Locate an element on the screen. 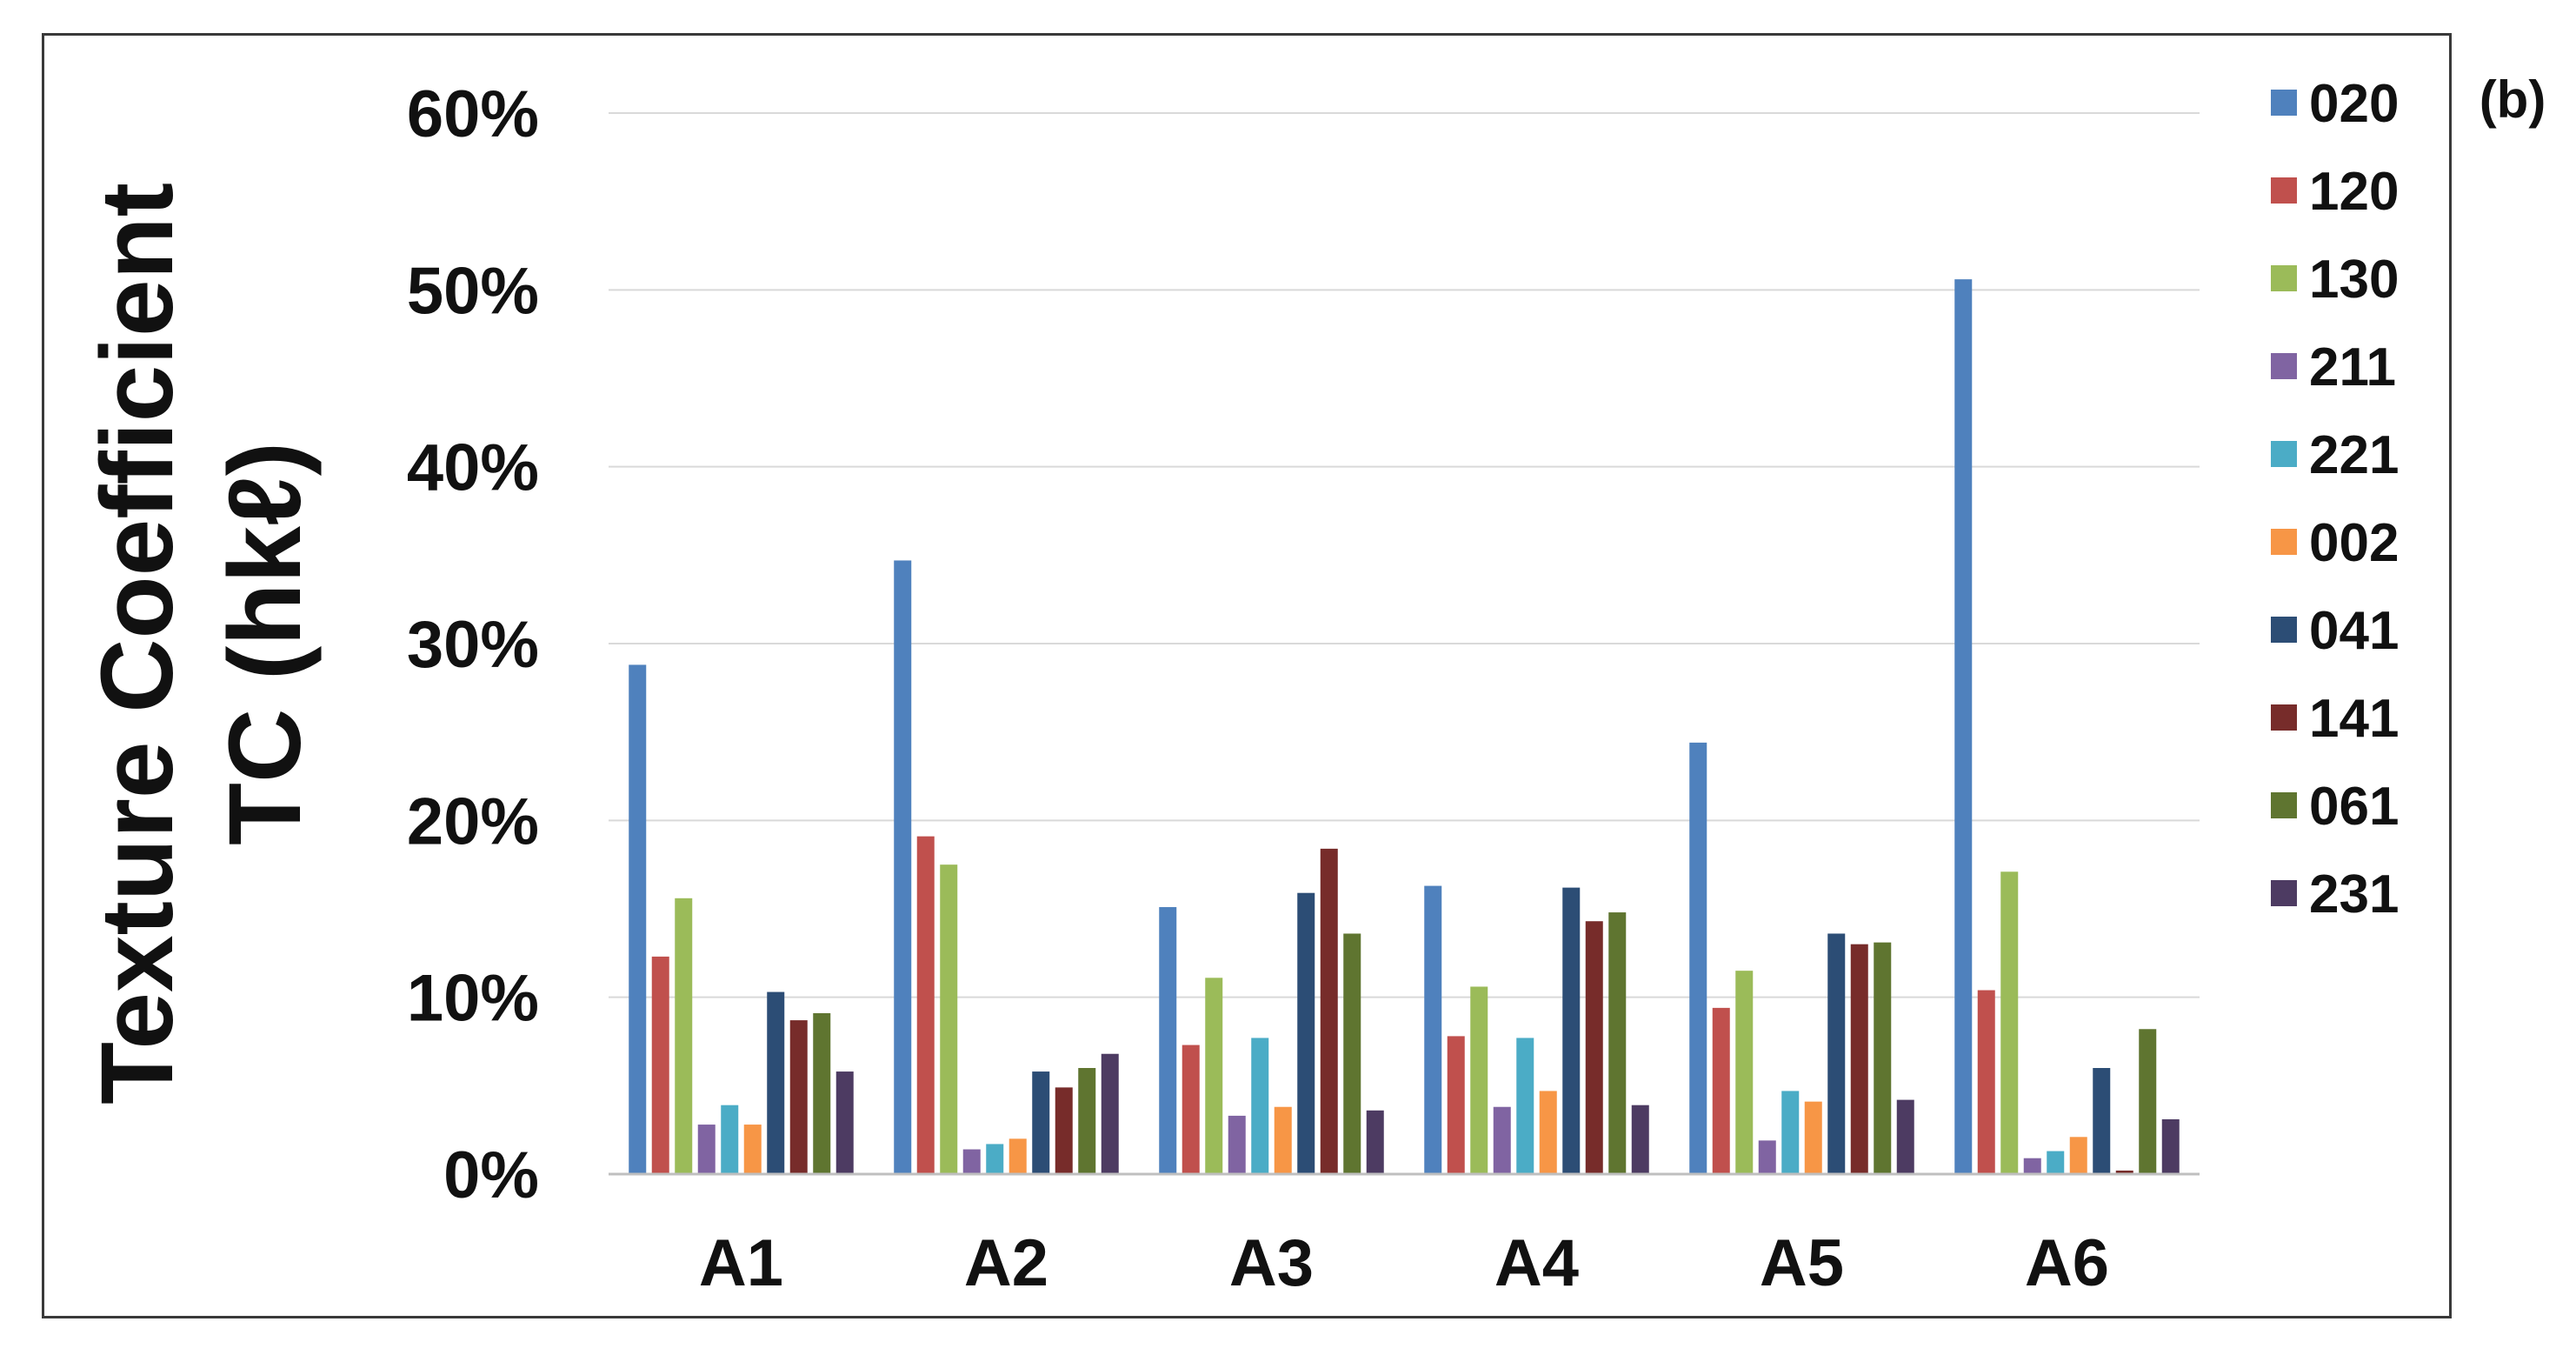  legend-label: 211 is located at coordinates (2352, 367).